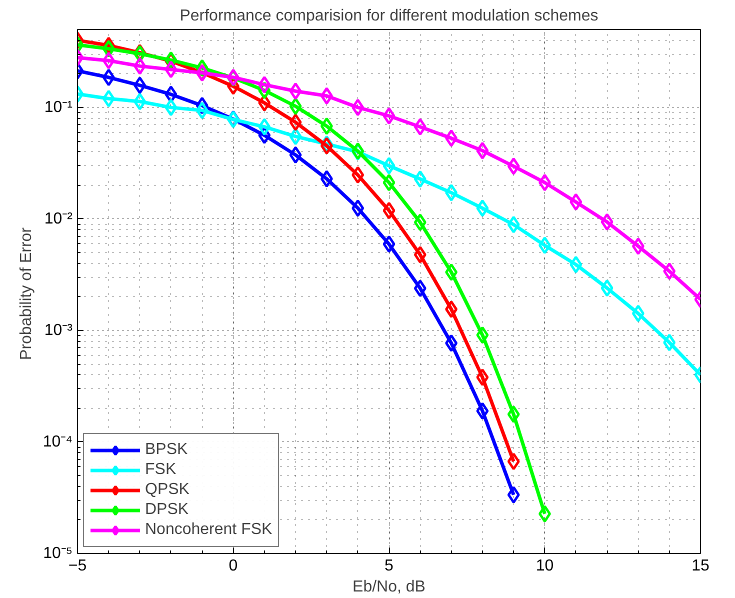  I want to click on x-tick-label: 0, so click(233, 566).